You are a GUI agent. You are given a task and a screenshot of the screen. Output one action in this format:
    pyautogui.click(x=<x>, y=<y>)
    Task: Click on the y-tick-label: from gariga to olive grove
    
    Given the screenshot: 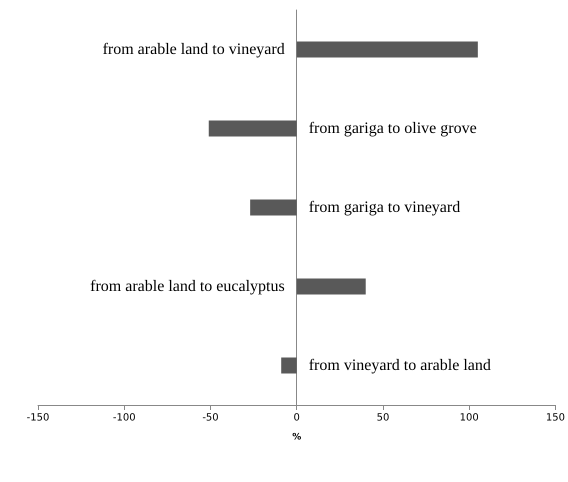 What is the action you would take?
    pyautogui.click(x=392, y=128)
    